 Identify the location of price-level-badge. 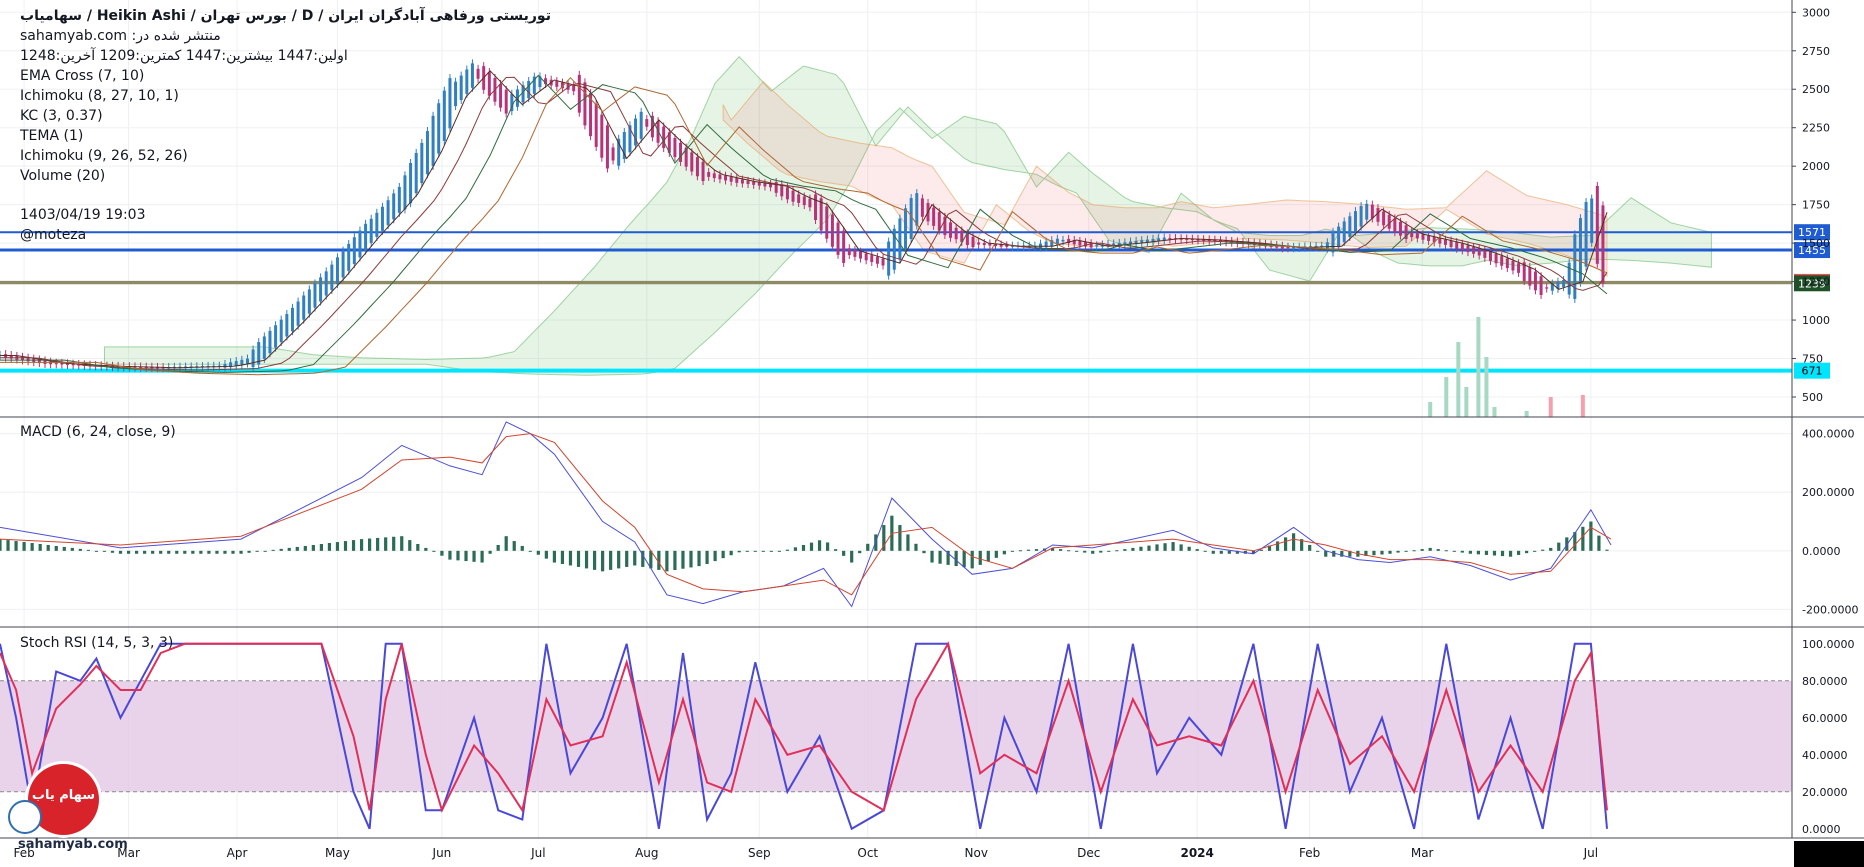
(1812, 232).